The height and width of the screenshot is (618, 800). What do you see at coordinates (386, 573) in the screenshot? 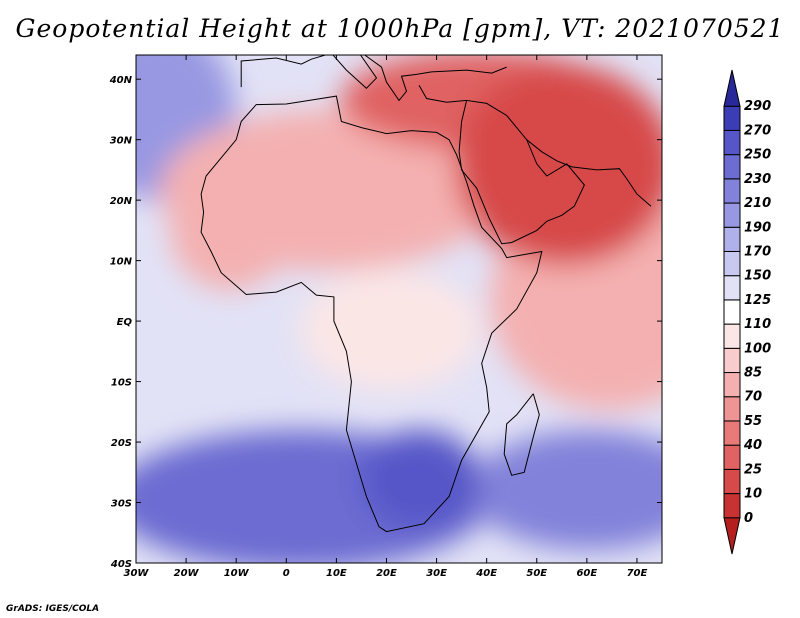
I see `x-tick-label: 20E` at bounding box center [386, 573].